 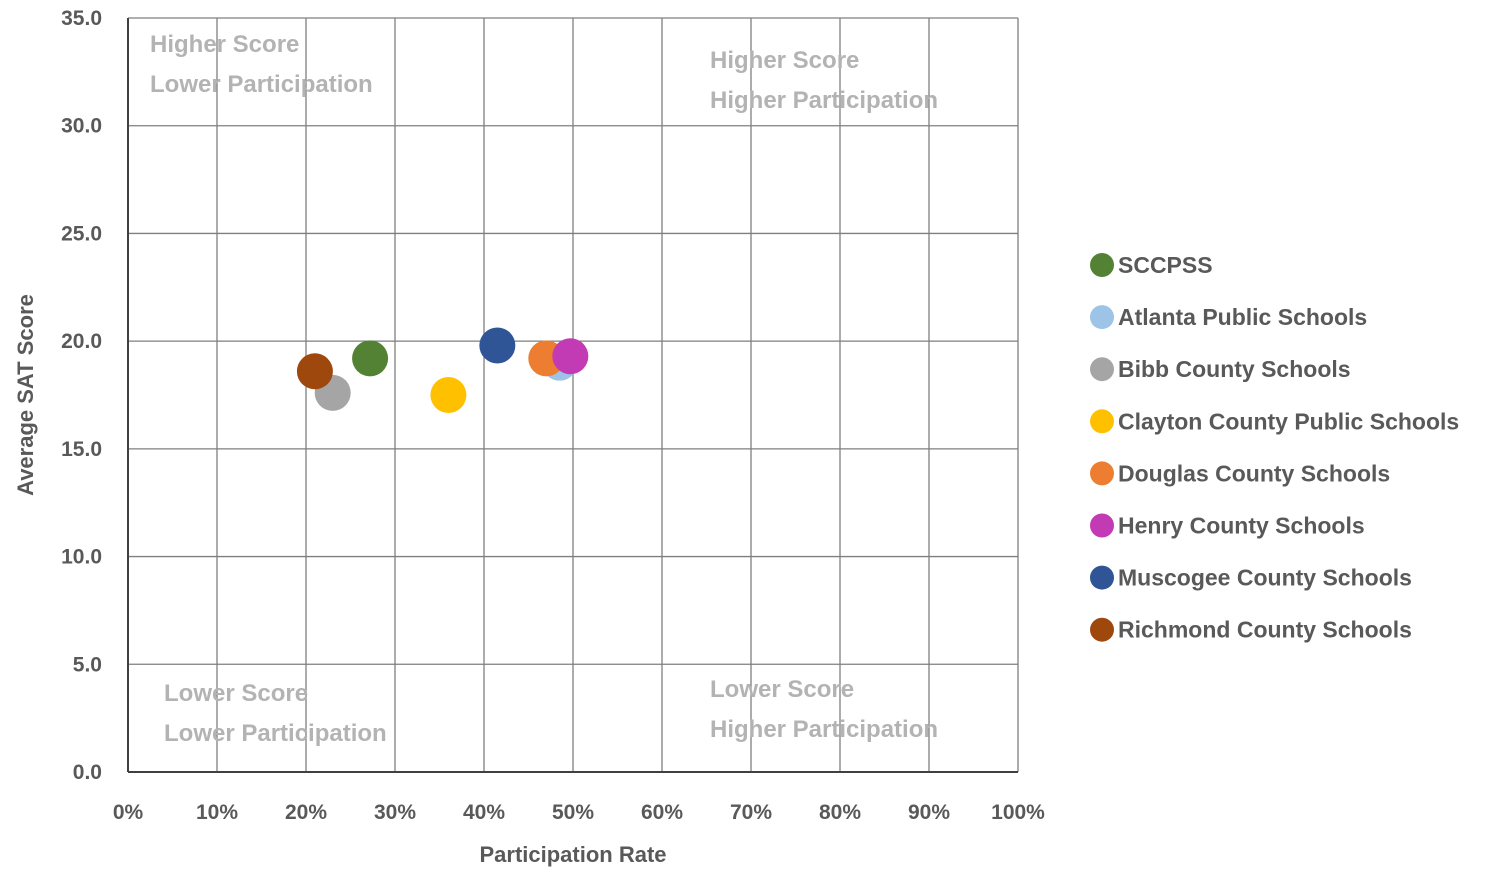 What do you see at coordinates (784, 60) in the screenshot?
I see `quadrant-top-right-line1: Higher Score` at bounding box center [784, 60].